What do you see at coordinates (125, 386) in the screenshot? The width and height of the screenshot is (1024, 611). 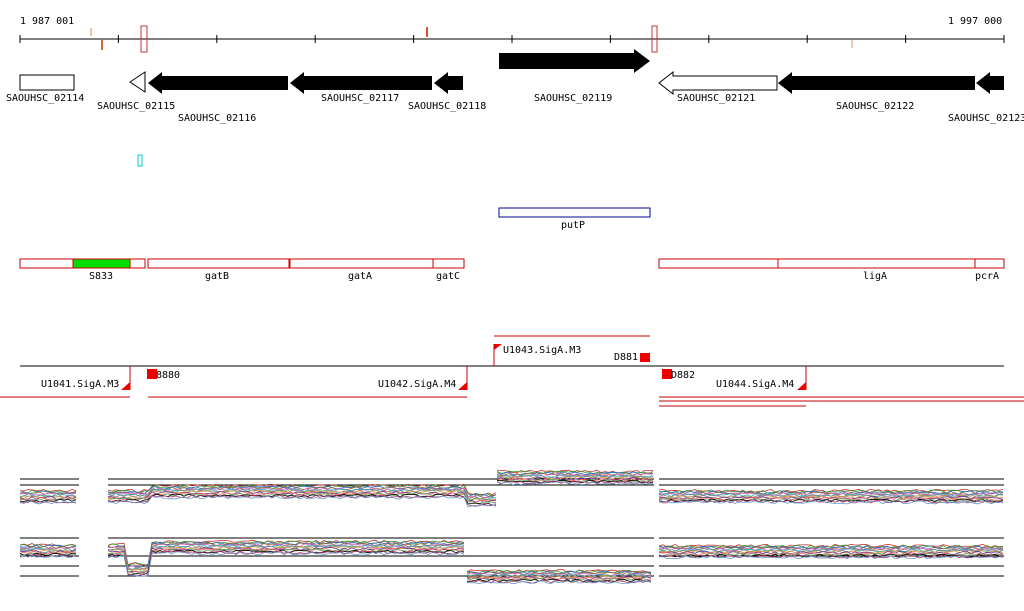 I see `promoter-flag-u1041` at bounding box center [125, 386].